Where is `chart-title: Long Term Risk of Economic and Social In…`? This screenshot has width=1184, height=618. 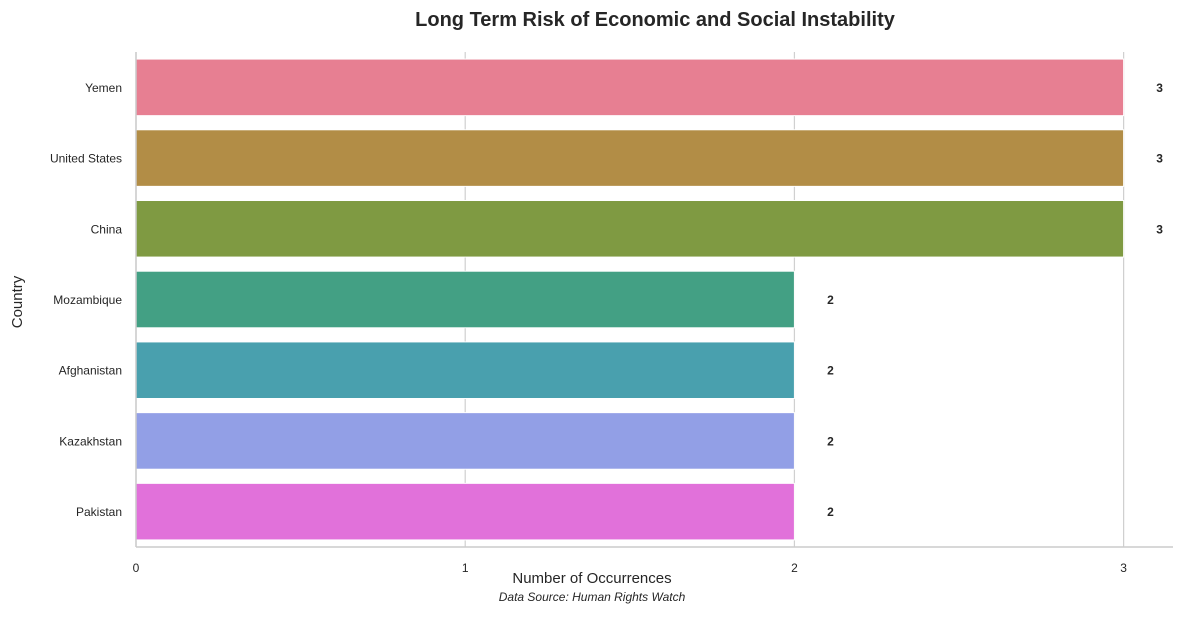 chart-title: Long Term Risk of Economic and Social In… is located at coordinates (655, 20).